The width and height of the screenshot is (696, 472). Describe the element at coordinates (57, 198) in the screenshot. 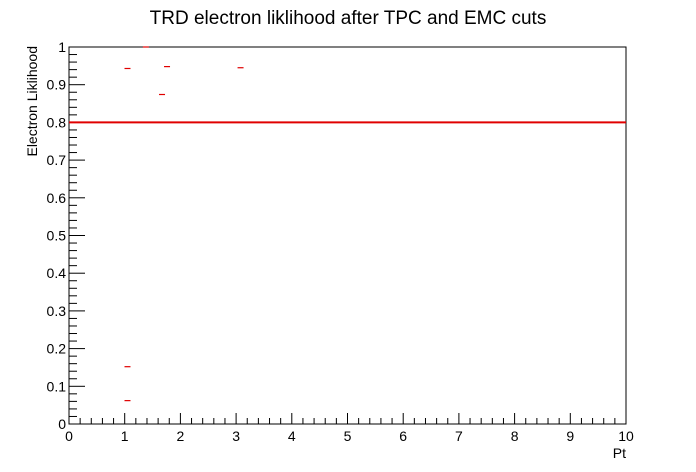

I see `y-tick-label: 0.6` at that location.